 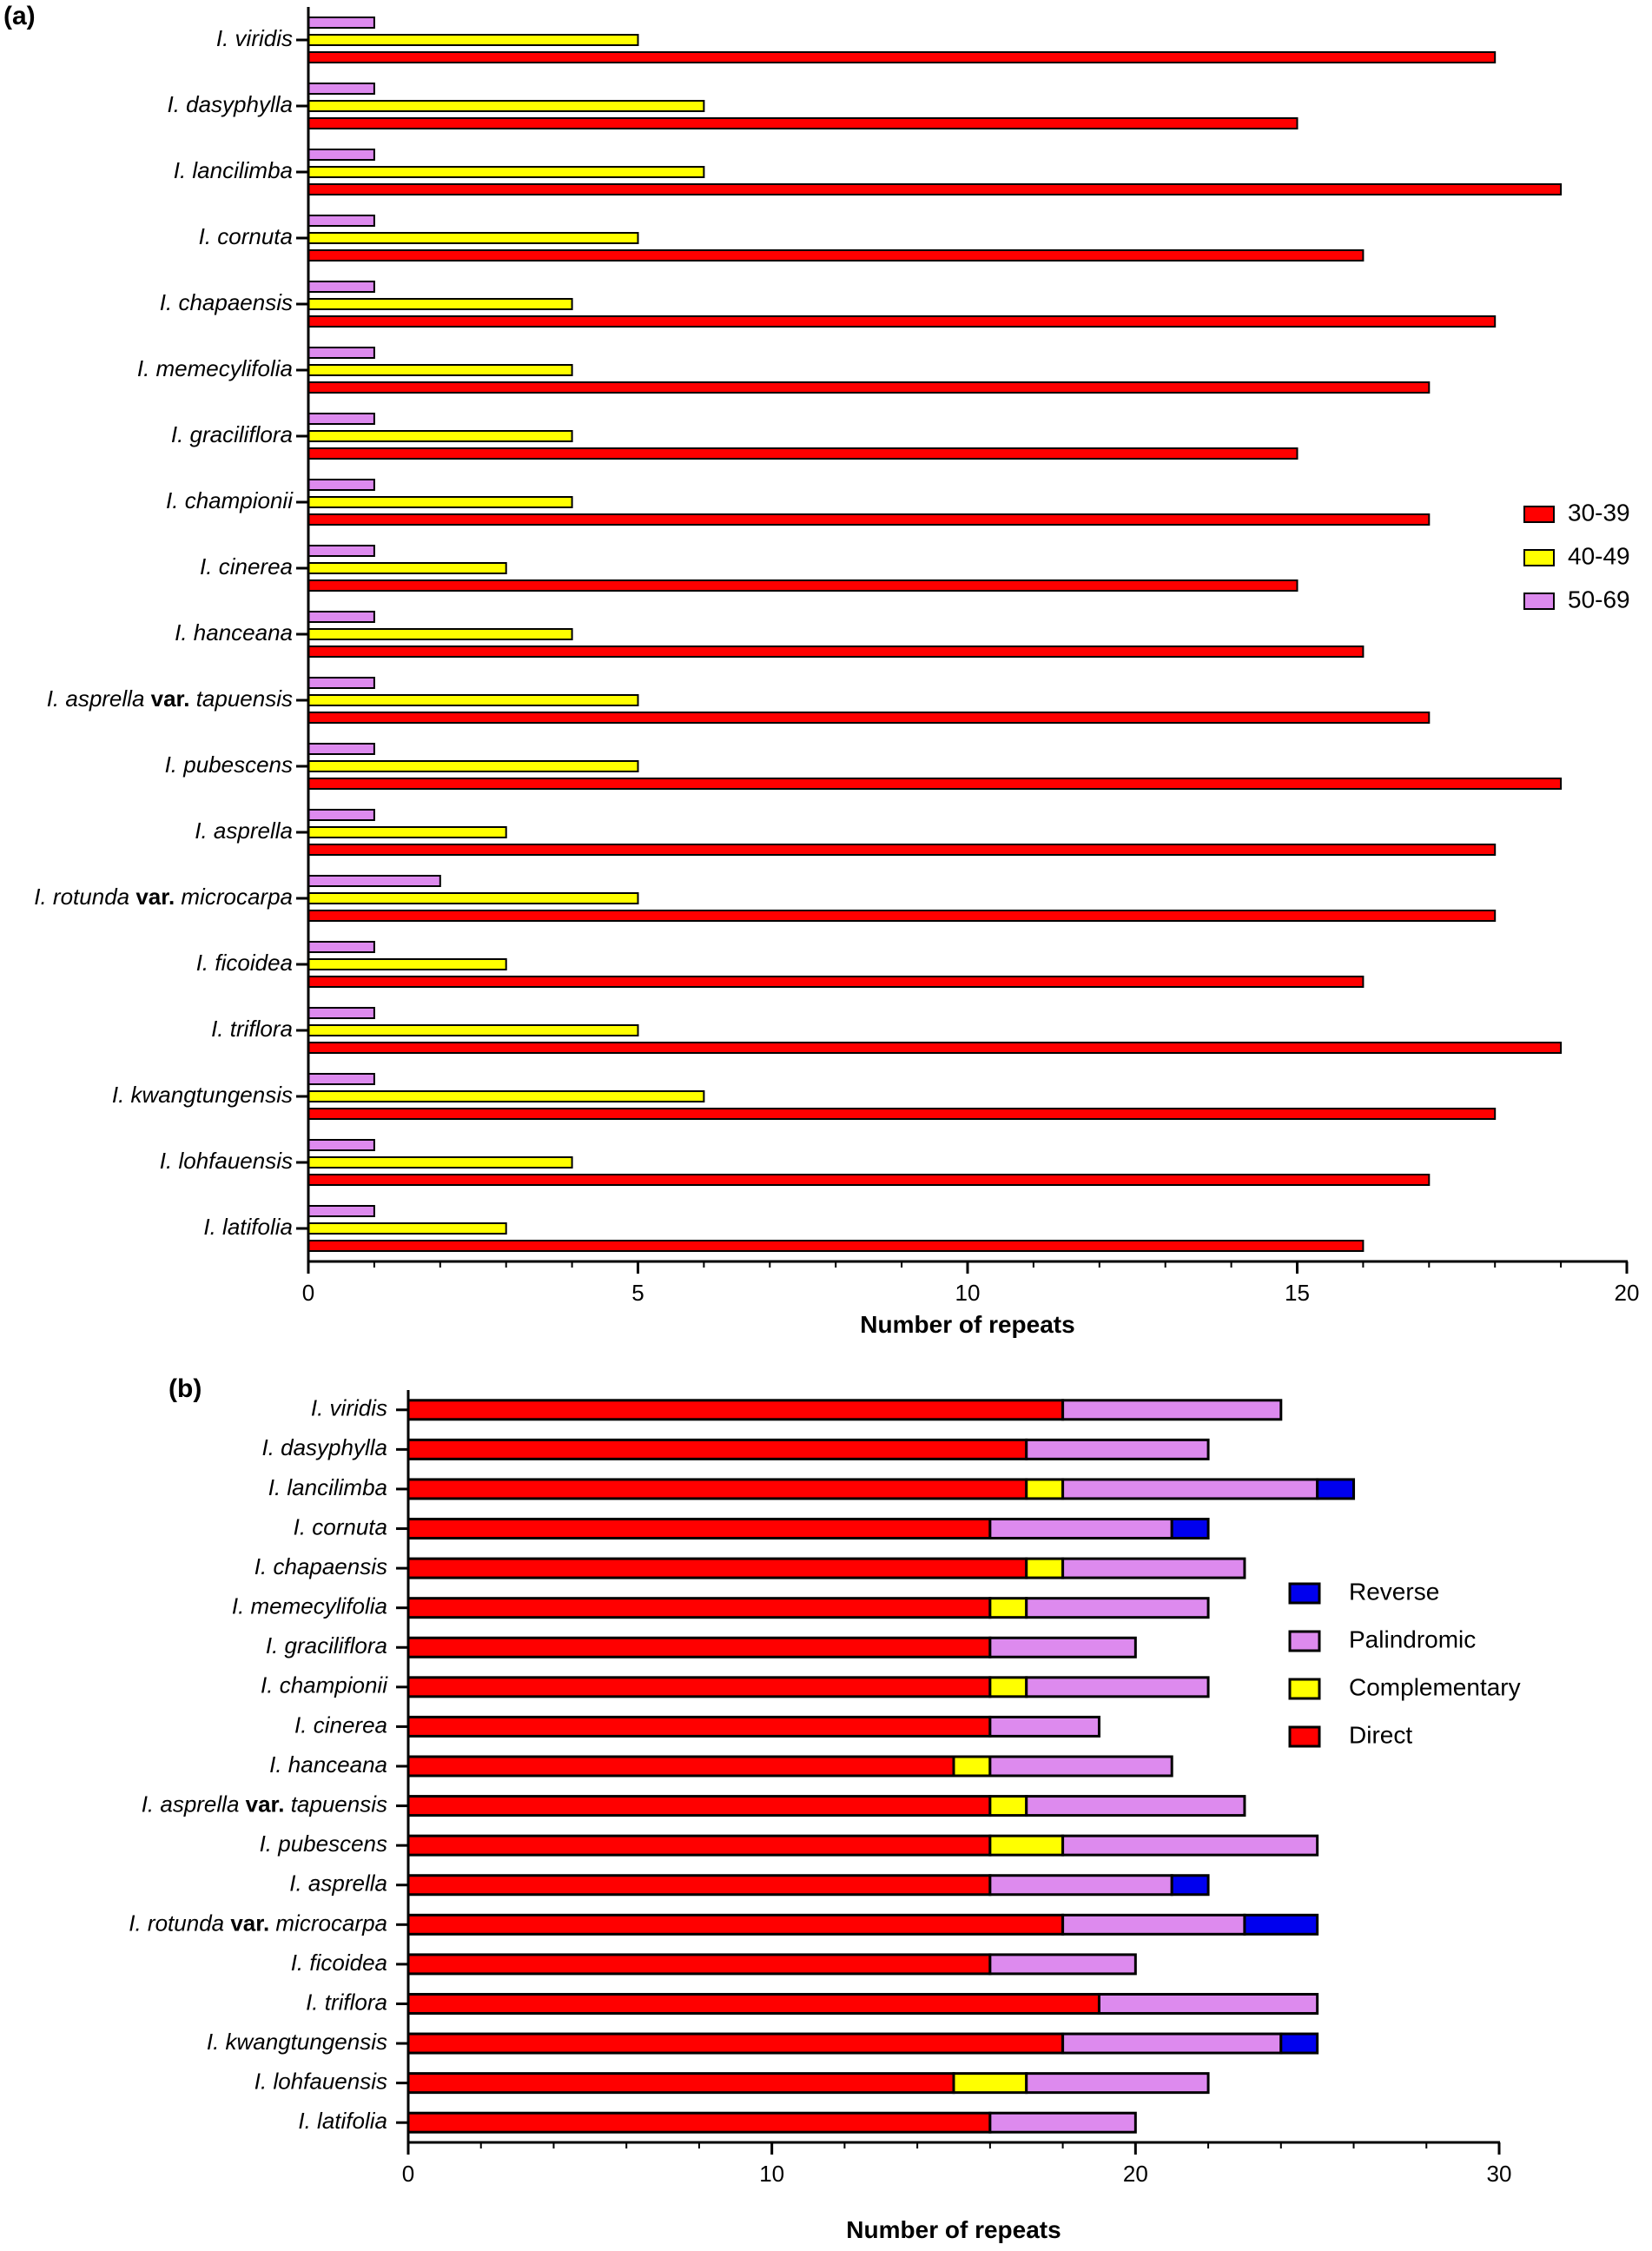 I want to click on bar-b-i-lancilimba-palindromic, so click(x=1190, y=1489).